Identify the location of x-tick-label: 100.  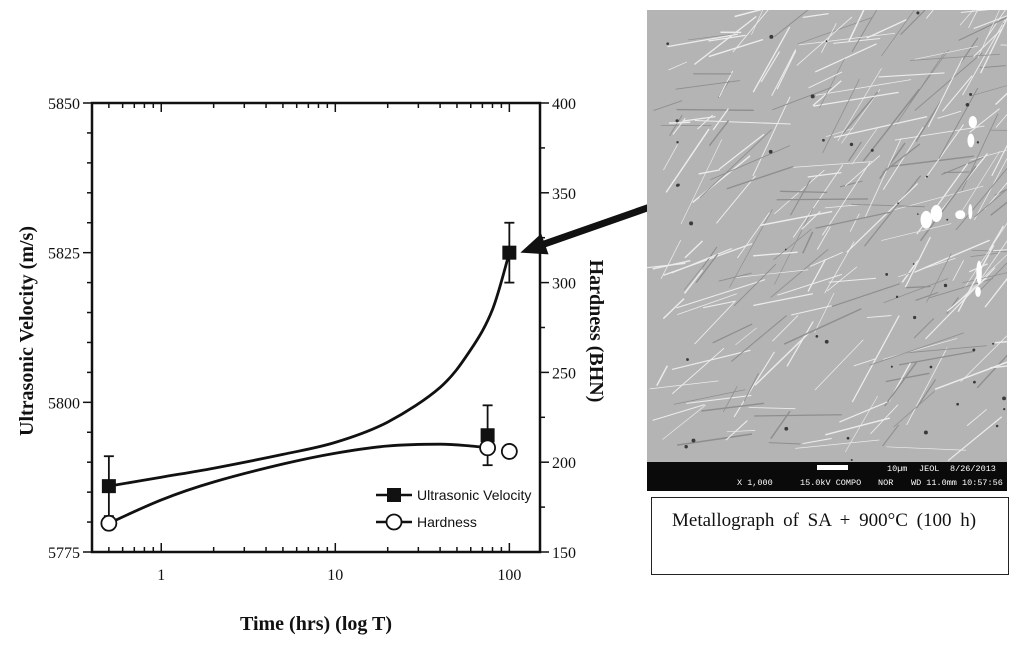
(509, 575).